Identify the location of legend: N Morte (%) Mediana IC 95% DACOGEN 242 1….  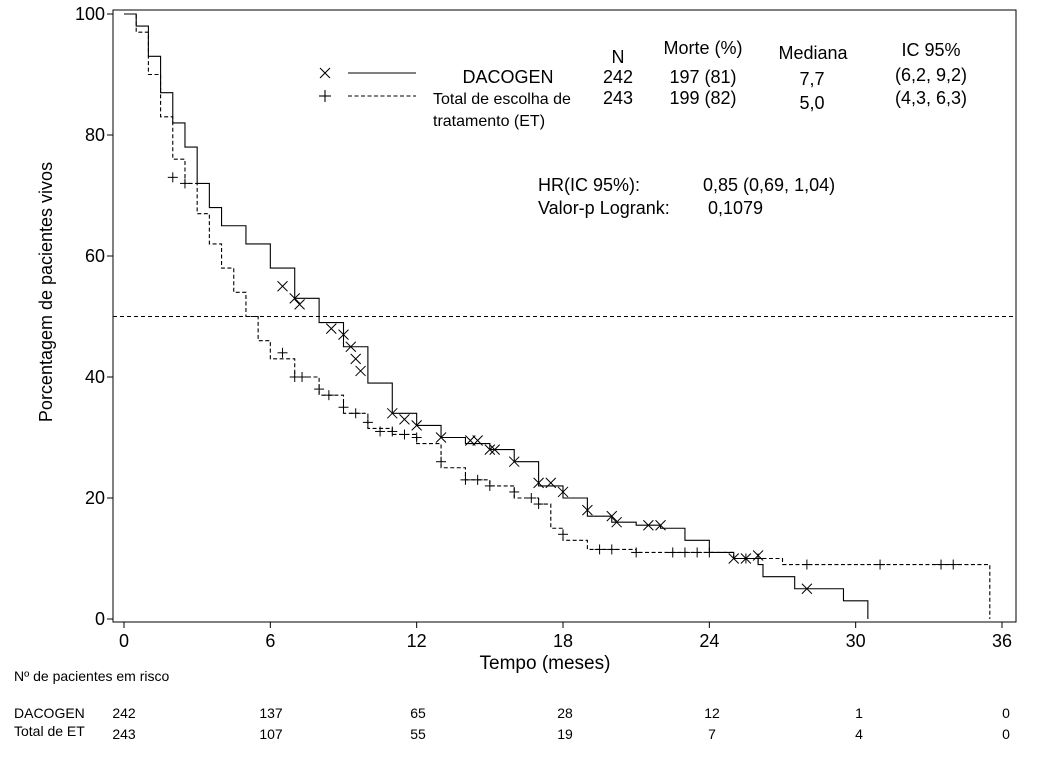
(643, 84).